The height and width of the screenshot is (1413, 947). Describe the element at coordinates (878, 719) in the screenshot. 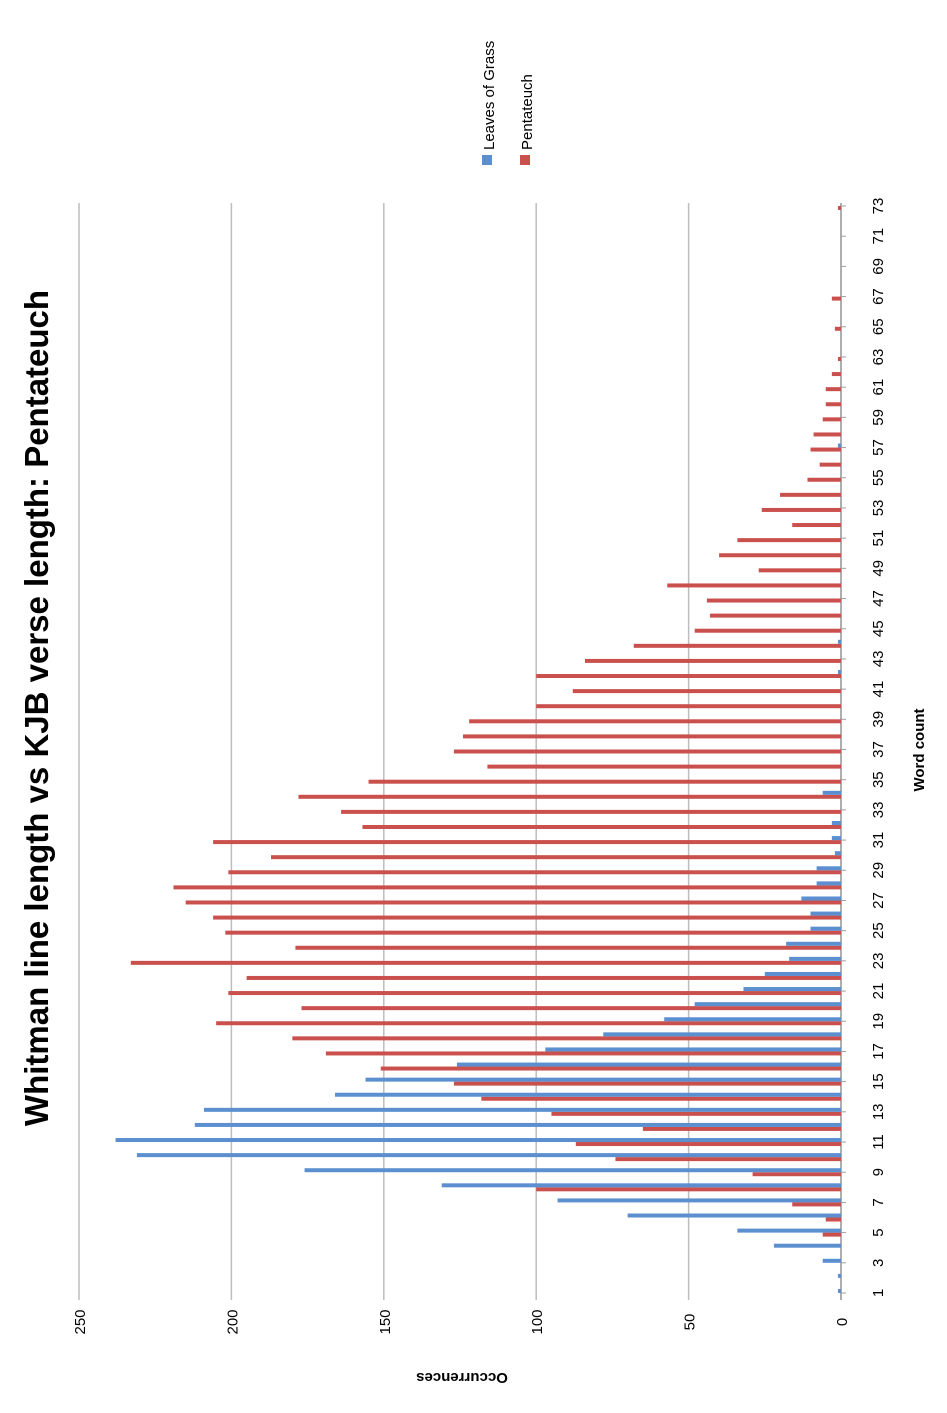

I see `x-tick-label-39: 39` at that location.